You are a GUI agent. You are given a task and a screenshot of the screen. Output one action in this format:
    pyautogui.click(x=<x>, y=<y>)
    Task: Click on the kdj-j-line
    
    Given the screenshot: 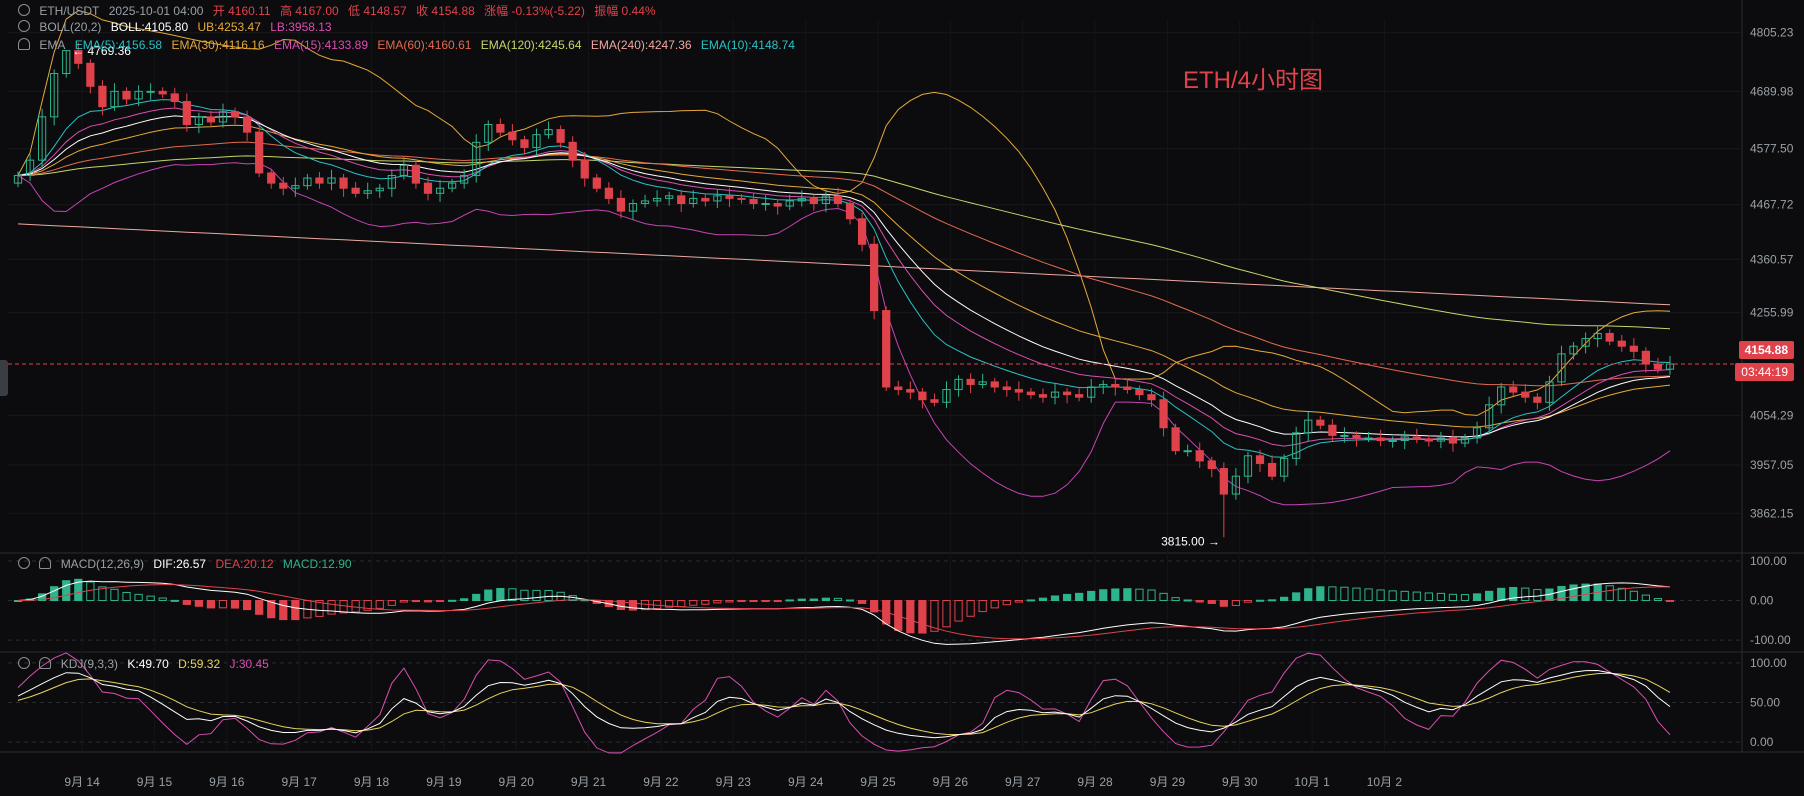 What is the action you would take?
    pyautogui.click(x=844, y=703)
    